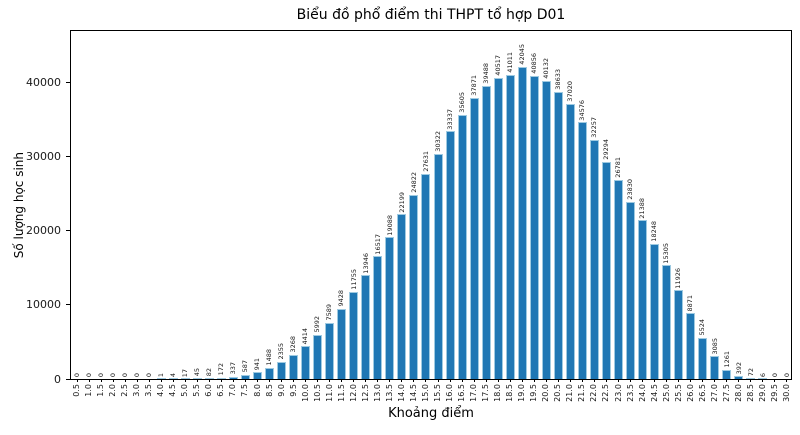 This screenshot has height=435, width=800. What do you see at coordinates (365, 263) in the screenshot?
I see `bar-value-label: 13946` at bounding box center [365, 263].